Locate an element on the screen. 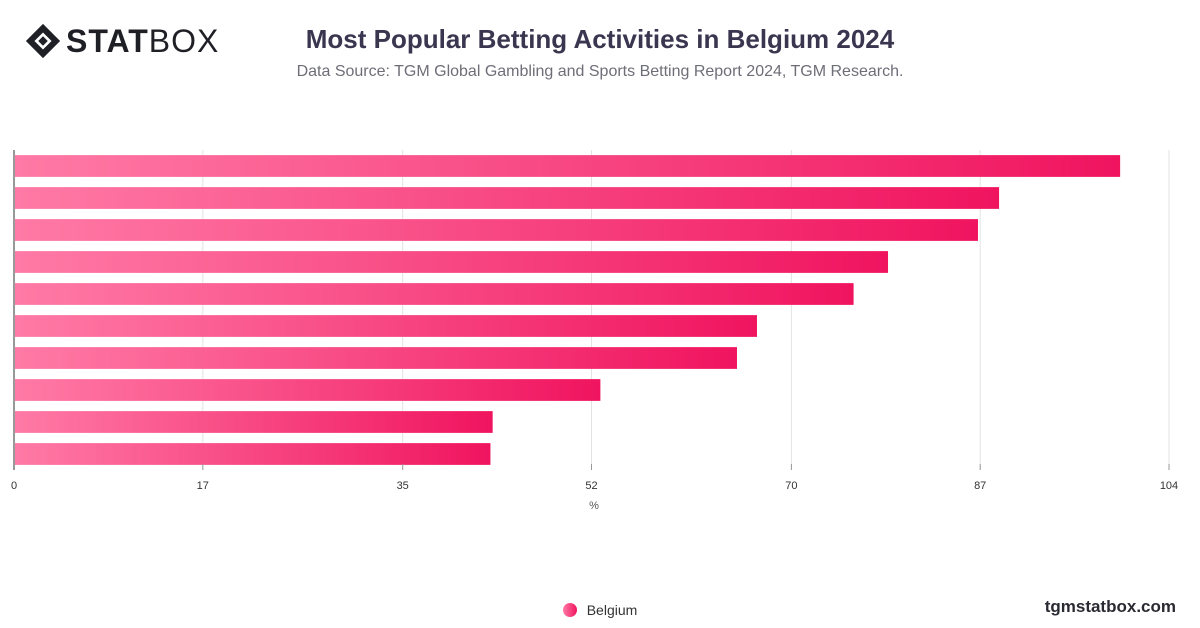 The height and width of the screenshot is (628, 1200). legend-swatch is located at coordinates (569, 610).